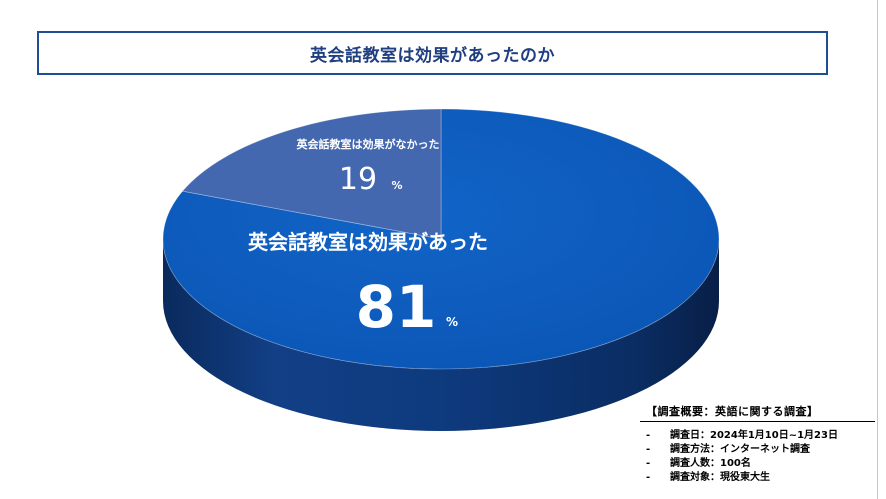 This screenshot has height=499, width=886. What do you see at coordinates (452, 322) in the screenshot?
I see `slice-unit-effective: %` at bounding box center [452, 322].